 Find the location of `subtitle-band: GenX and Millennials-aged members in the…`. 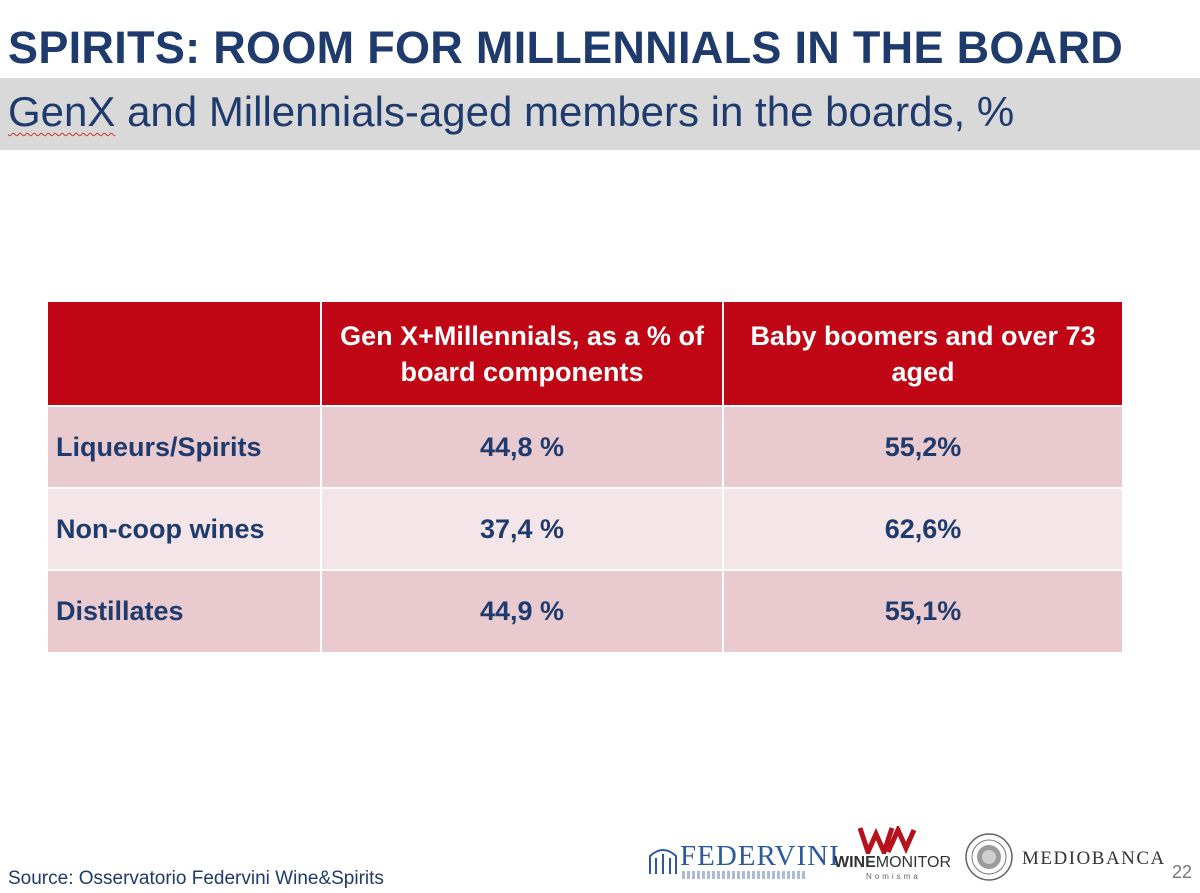

subtitle-band: GenX and Millennials-aged members in the… is located at coordinates (600, 114).